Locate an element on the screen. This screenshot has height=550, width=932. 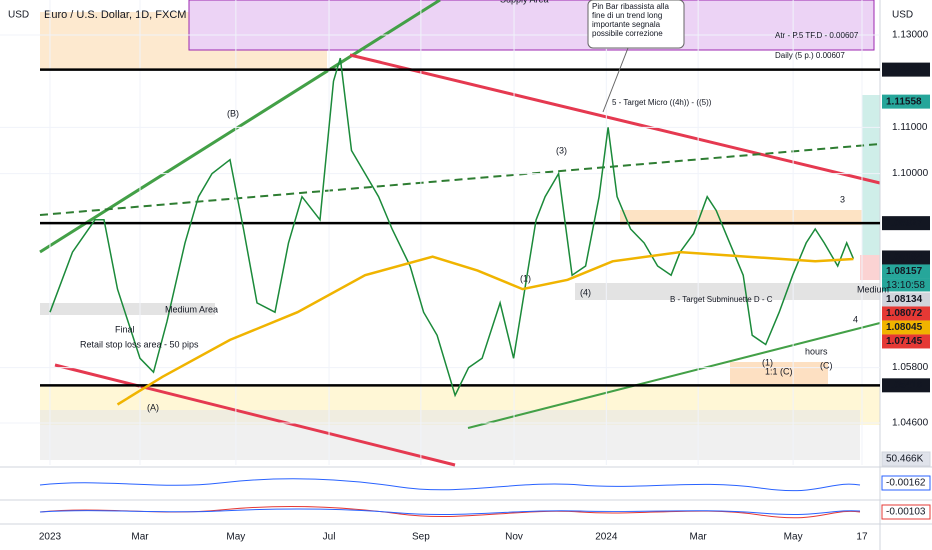
x-tick-label: Nov is located at coordinates (514, 537).